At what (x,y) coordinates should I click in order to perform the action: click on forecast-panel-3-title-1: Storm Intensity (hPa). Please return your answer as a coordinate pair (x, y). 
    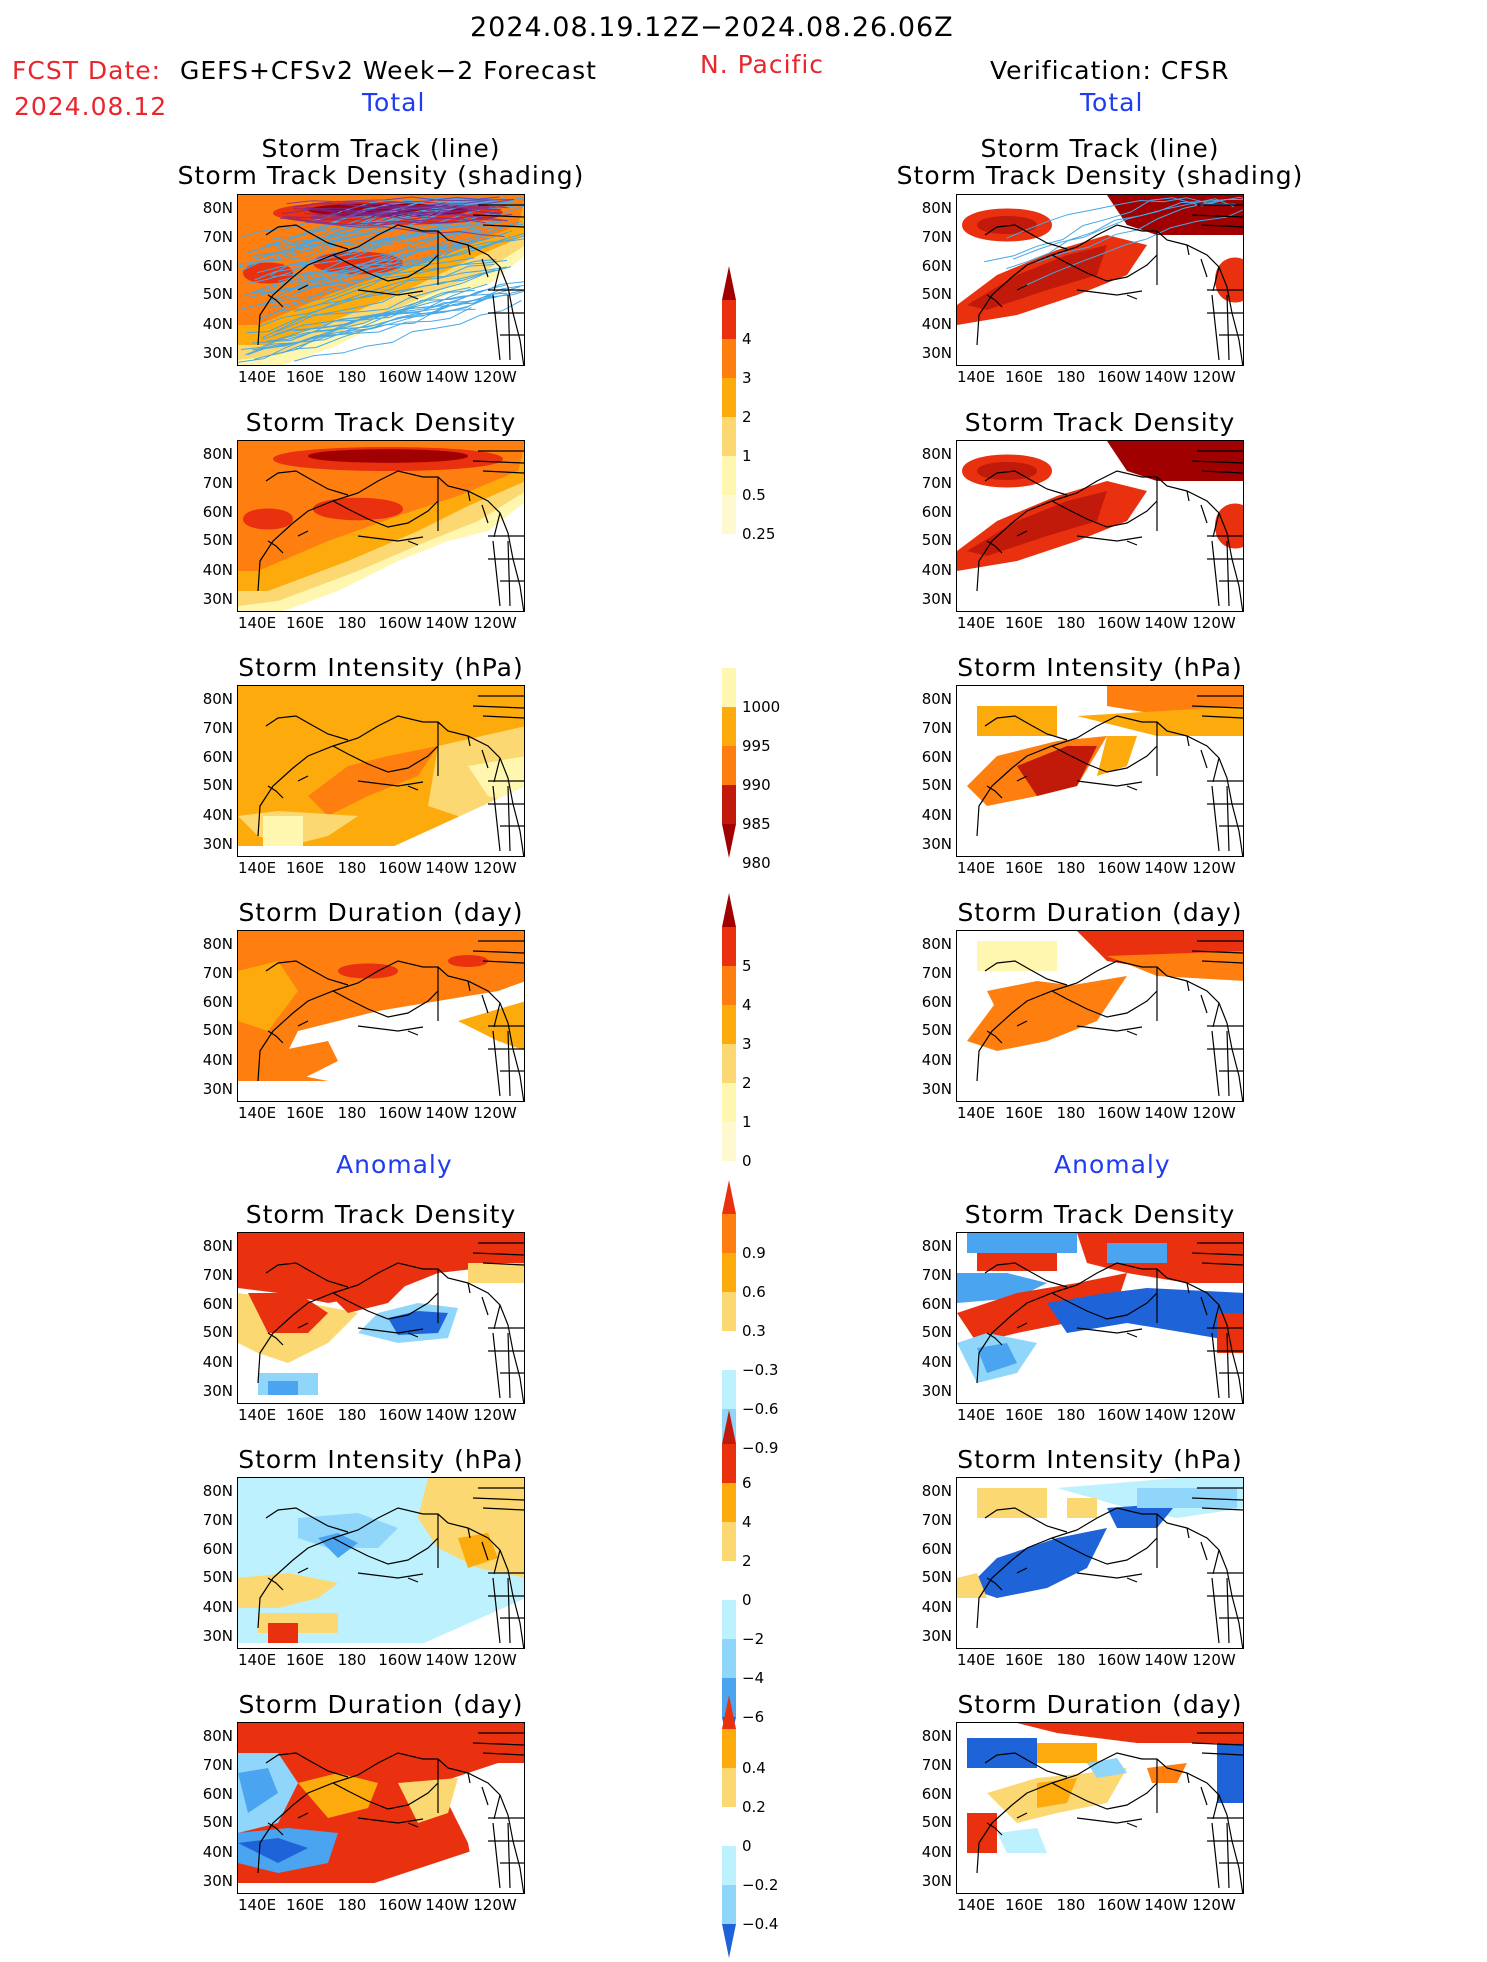
    Looking at the image, I should click on (381, 667).